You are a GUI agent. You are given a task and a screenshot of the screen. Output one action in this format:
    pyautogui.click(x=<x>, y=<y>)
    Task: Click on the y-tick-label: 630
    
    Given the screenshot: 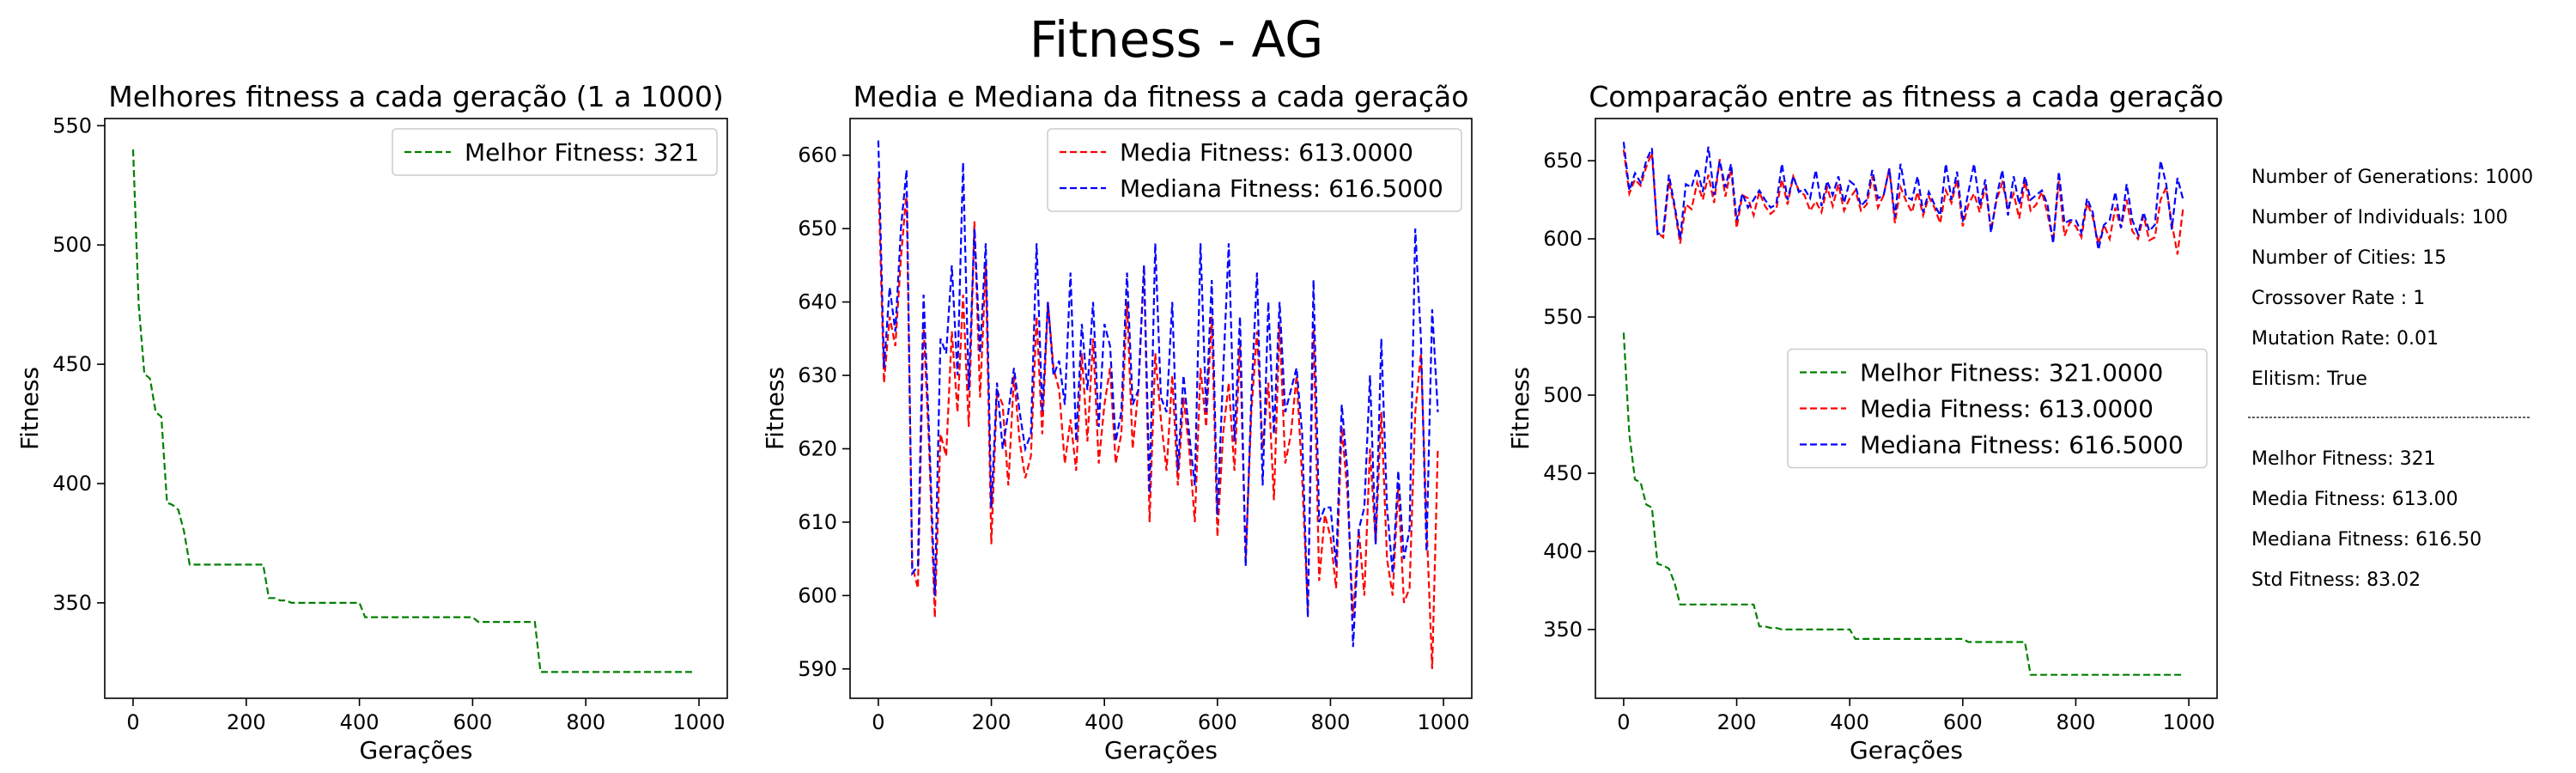 What is the action you would take?
    pyautogui.click(x=817, y=375)
    